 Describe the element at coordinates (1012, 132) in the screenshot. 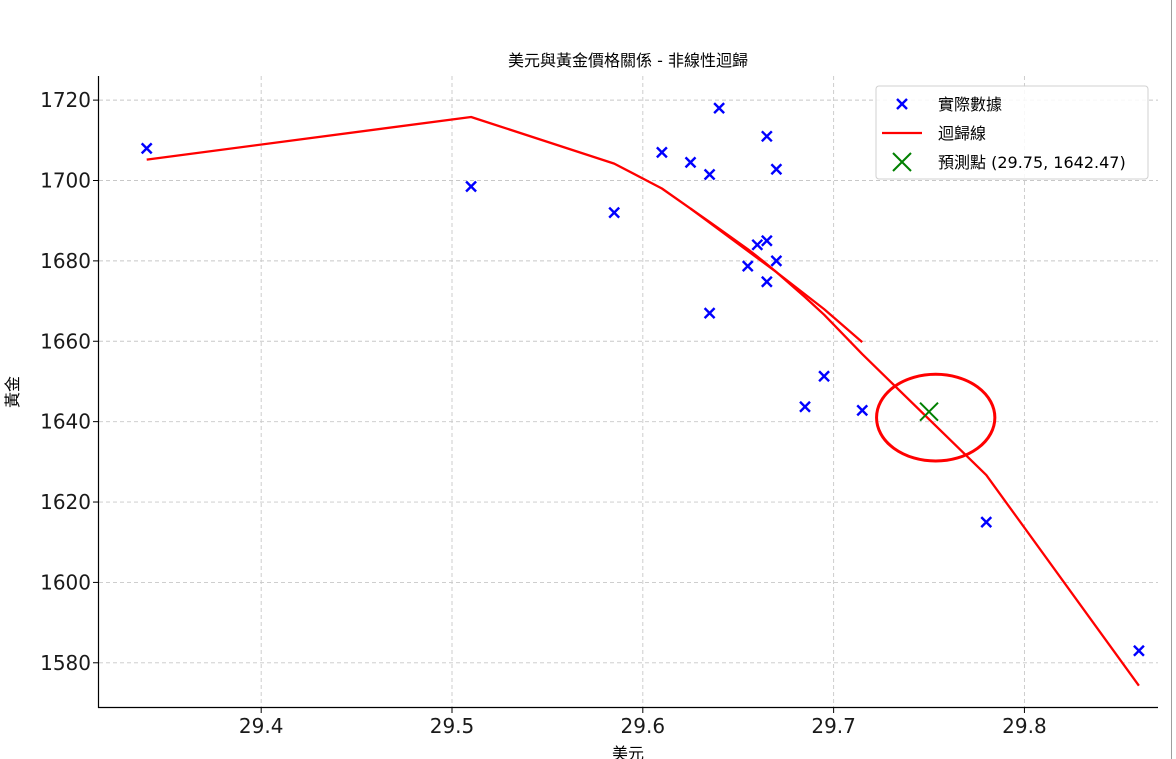

I see `legend-box` at that location.